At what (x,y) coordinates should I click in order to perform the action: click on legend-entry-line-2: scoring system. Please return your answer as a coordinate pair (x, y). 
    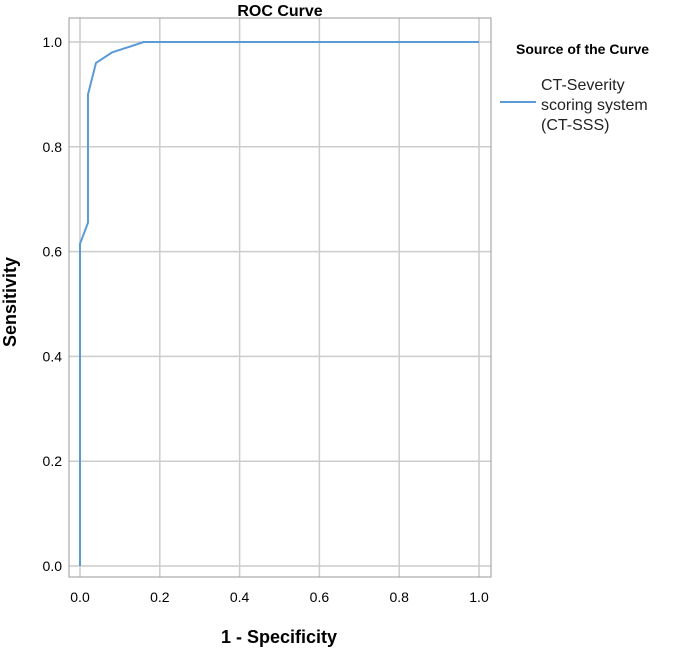
    Looking at the image, I should click on (594, 105).